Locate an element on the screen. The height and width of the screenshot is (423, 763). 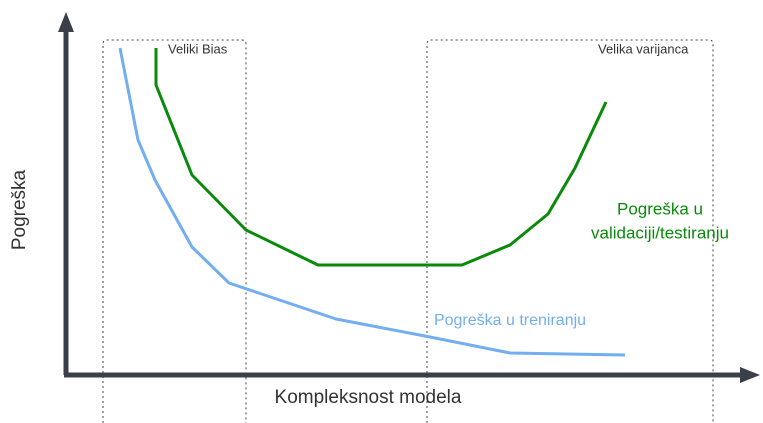
region-label: Veliki Bias is located at coordinates (198, 48).